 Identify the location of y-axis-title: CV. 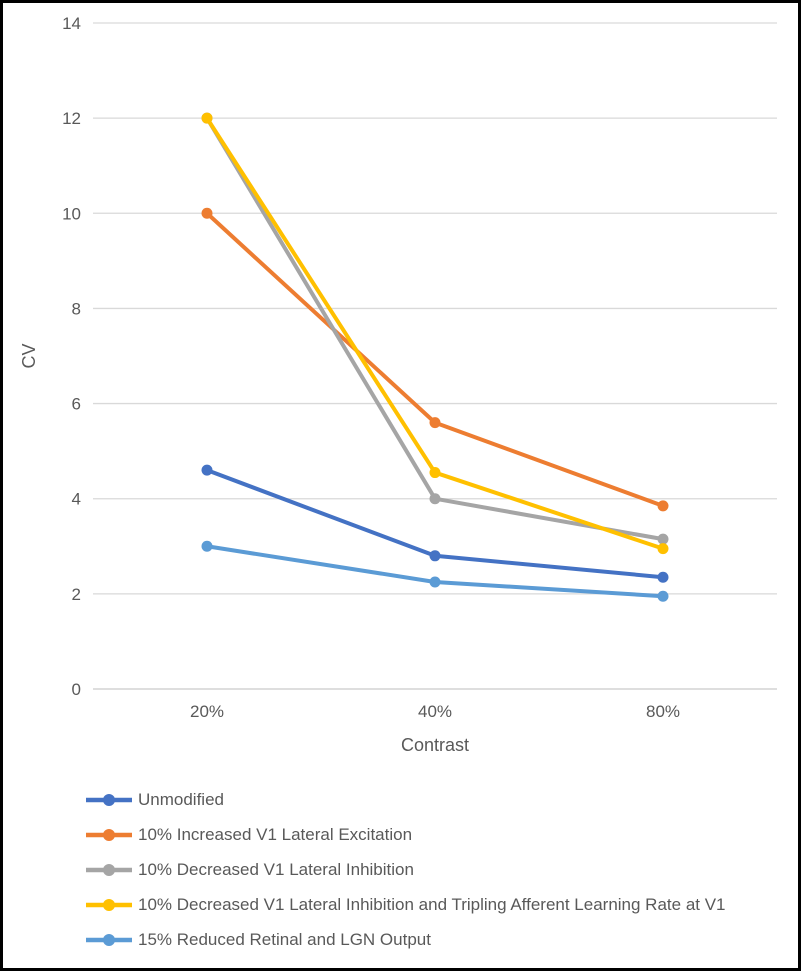
(29, 355).